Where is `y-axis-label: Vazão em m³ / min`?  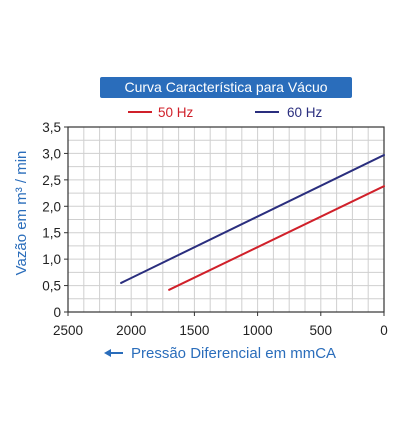
y-axis-label: Vazão em m³ / min is located at coordinates (21, 213).